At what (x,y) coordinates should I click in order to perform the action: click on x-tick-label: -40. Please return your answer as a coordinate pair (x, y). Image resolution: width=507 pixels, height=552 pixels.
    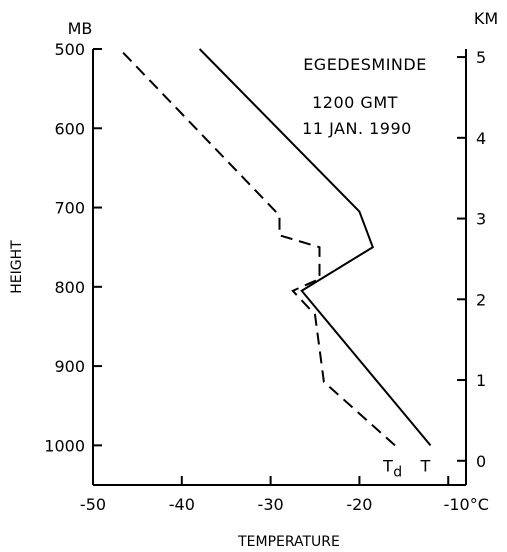
    Looking at the image, I should click on (182, 504).